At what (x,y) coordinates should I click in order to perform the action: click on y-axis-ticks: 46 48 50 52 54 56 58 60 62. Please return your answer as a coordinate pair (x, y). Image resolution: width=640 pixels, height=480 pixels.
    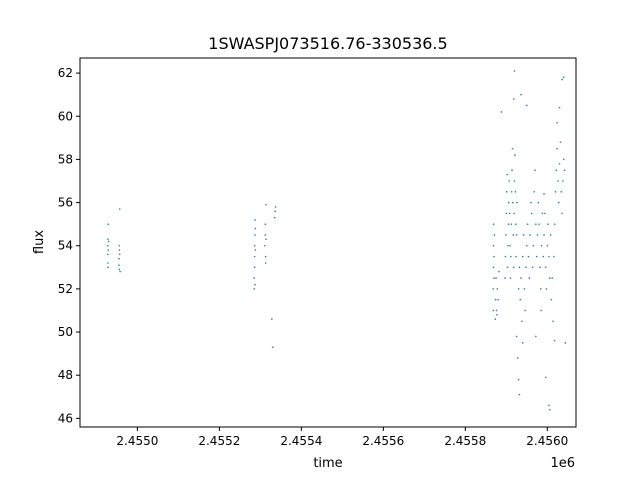
    Looking at the image, I should click on (69, 245).